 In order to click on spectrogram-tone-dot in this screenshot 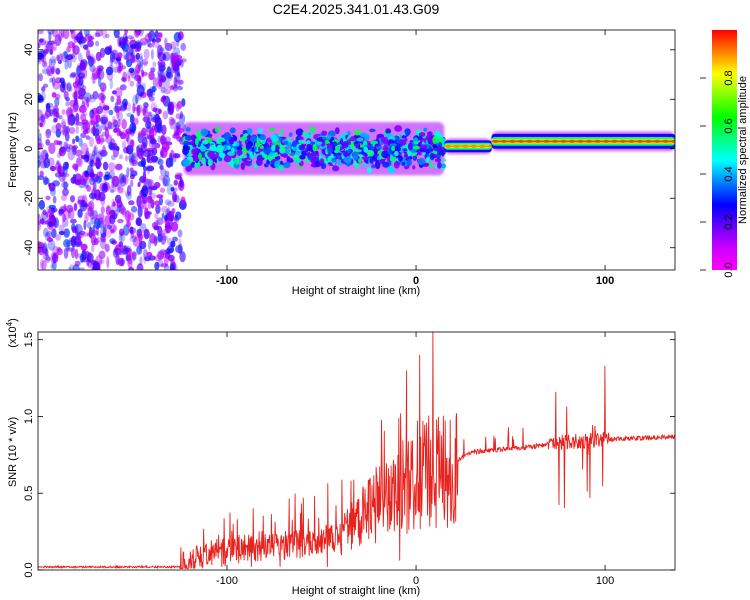, I will do `click(665, 141)`.